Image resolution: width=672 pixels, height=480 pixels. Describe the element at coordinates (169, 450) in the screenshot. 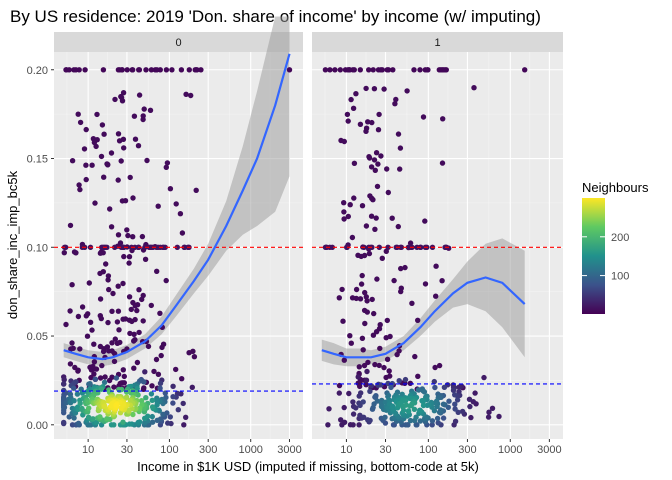

I see `x-tick-label: 100` at that location.